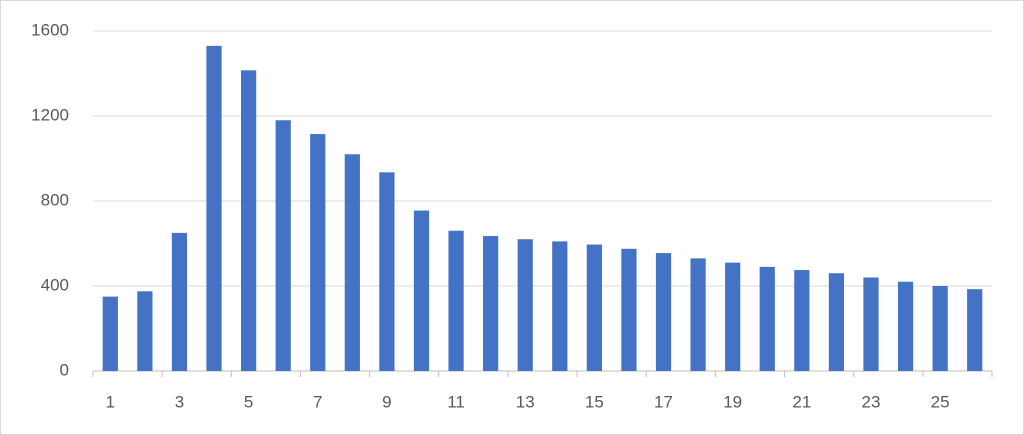  What do you see at coordinates (248, 401) in the screenshot?
I see `x-tick-label: 5` at bounding box center [248, 401].